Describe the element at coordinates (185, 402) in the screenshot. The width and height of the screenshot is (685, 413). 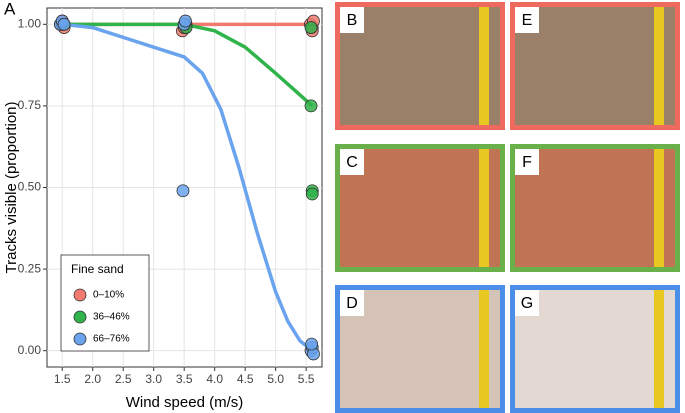
I see `x-axis-label: Wind speed (m/s)` at that location.